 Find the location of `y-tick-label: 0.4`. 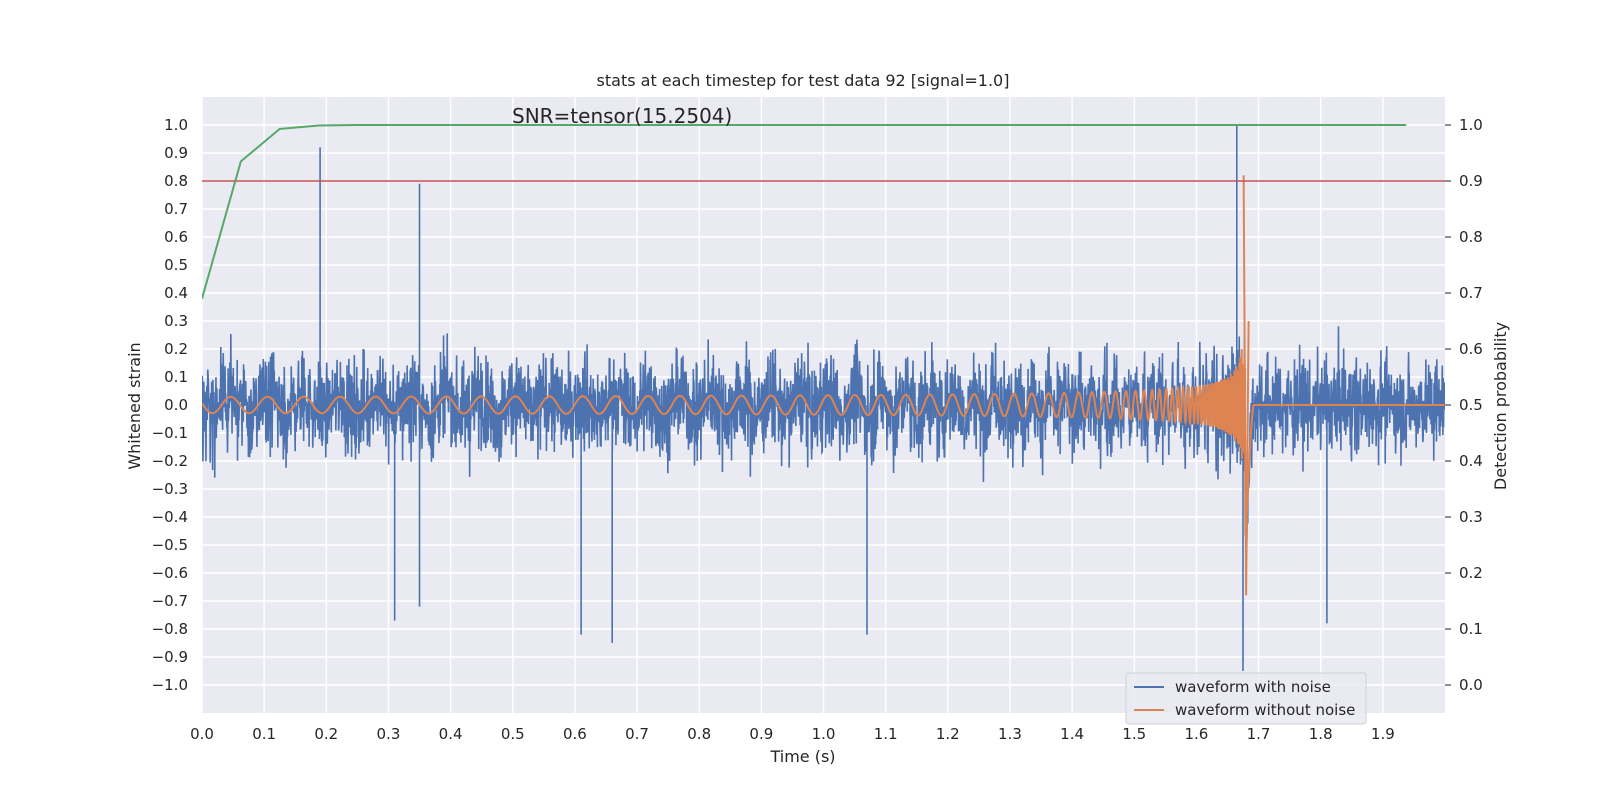

y-tick-label: 0.4 is located at coordinates (176, 293).